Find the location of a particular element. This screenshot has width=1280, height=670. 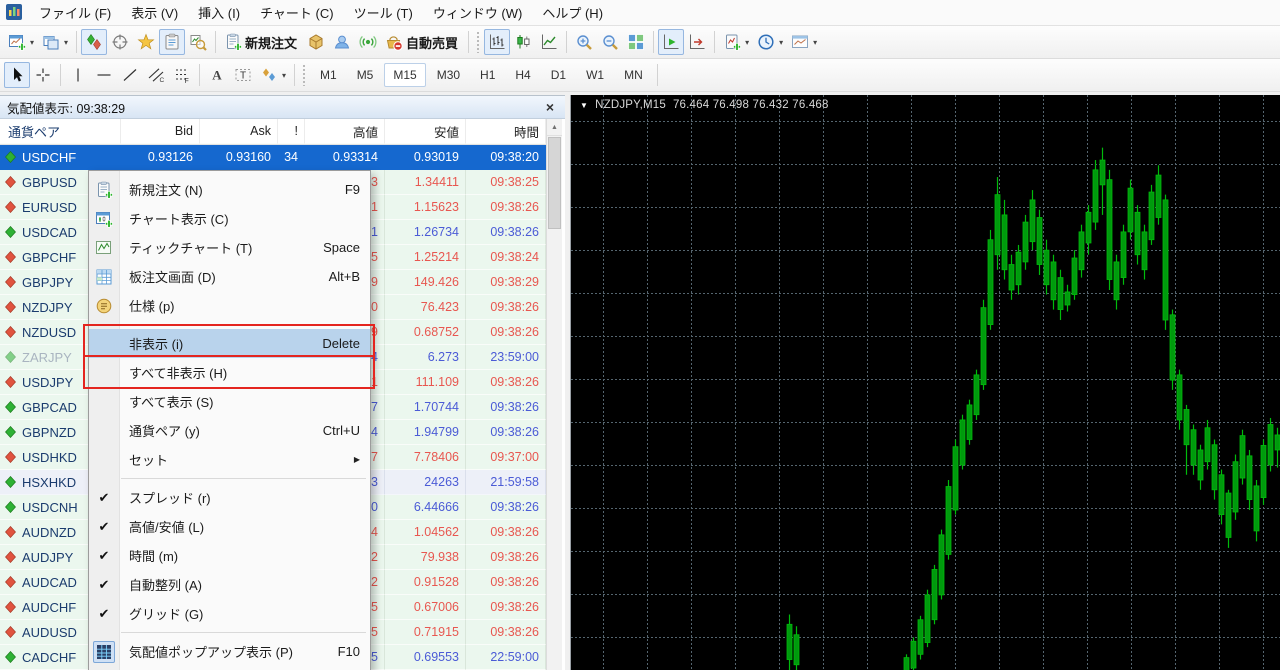

vline-button is located at coordinates (78, 75).